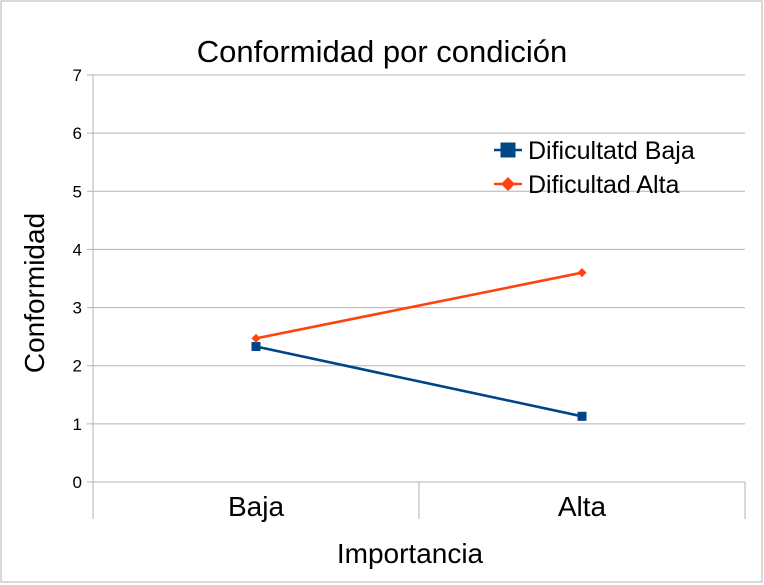 The width and height of the screenshot is (764, 585). I want to click on legend-label-0: Dificultatd Baja, so click(611, 151).